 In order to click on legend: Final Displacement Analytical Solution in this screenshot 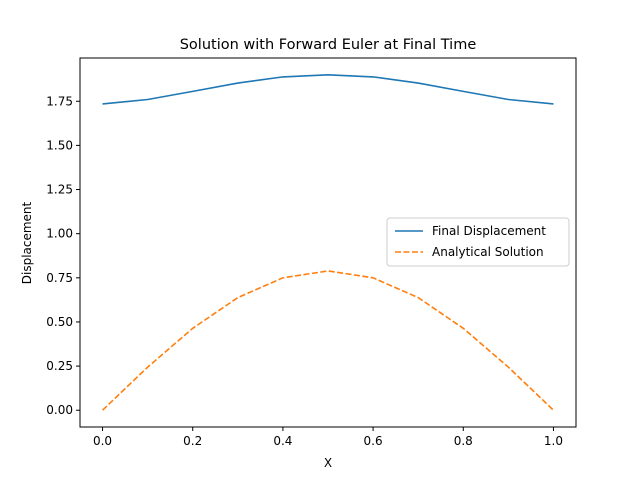, I will do `click(478, 242)`.